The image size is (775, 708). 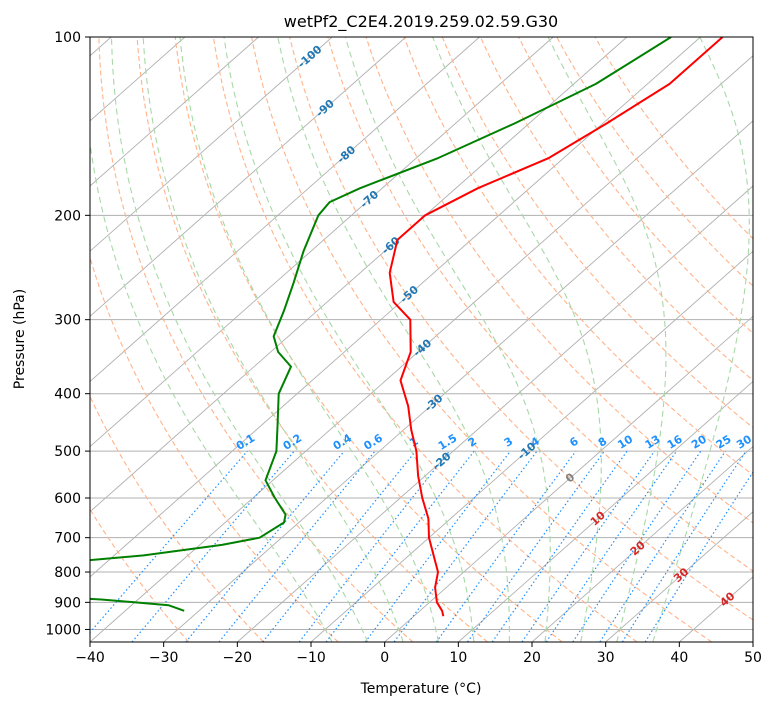 What do you see at coordinates (67, 603) in the screenshot?
I see `y-tick-label: 900` at bounding box center [67, 603].